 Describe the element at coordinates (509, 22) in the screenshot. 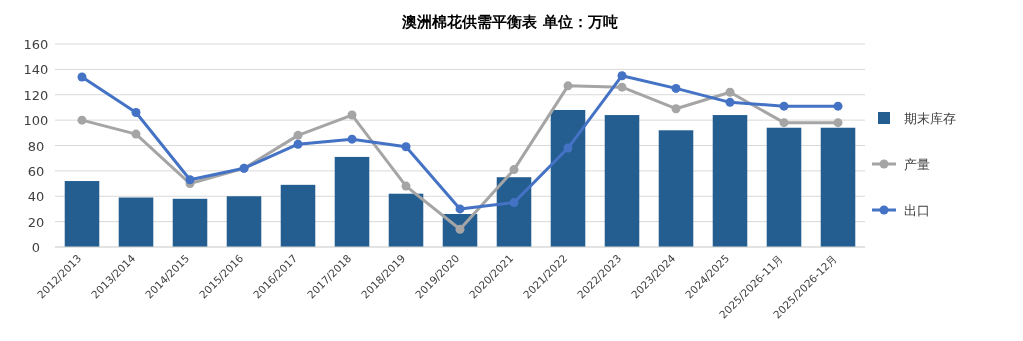

I see `chart-title: 澳洲棉花供需平衡表 单位：万吨` at that location.